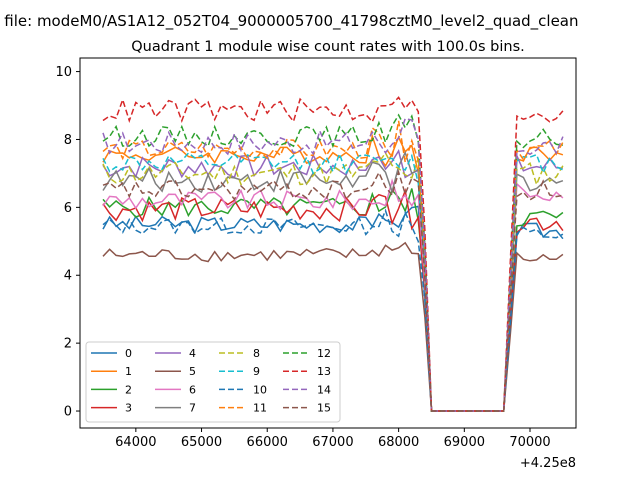  I want to click on legend-label: 7, so click(192, 408).